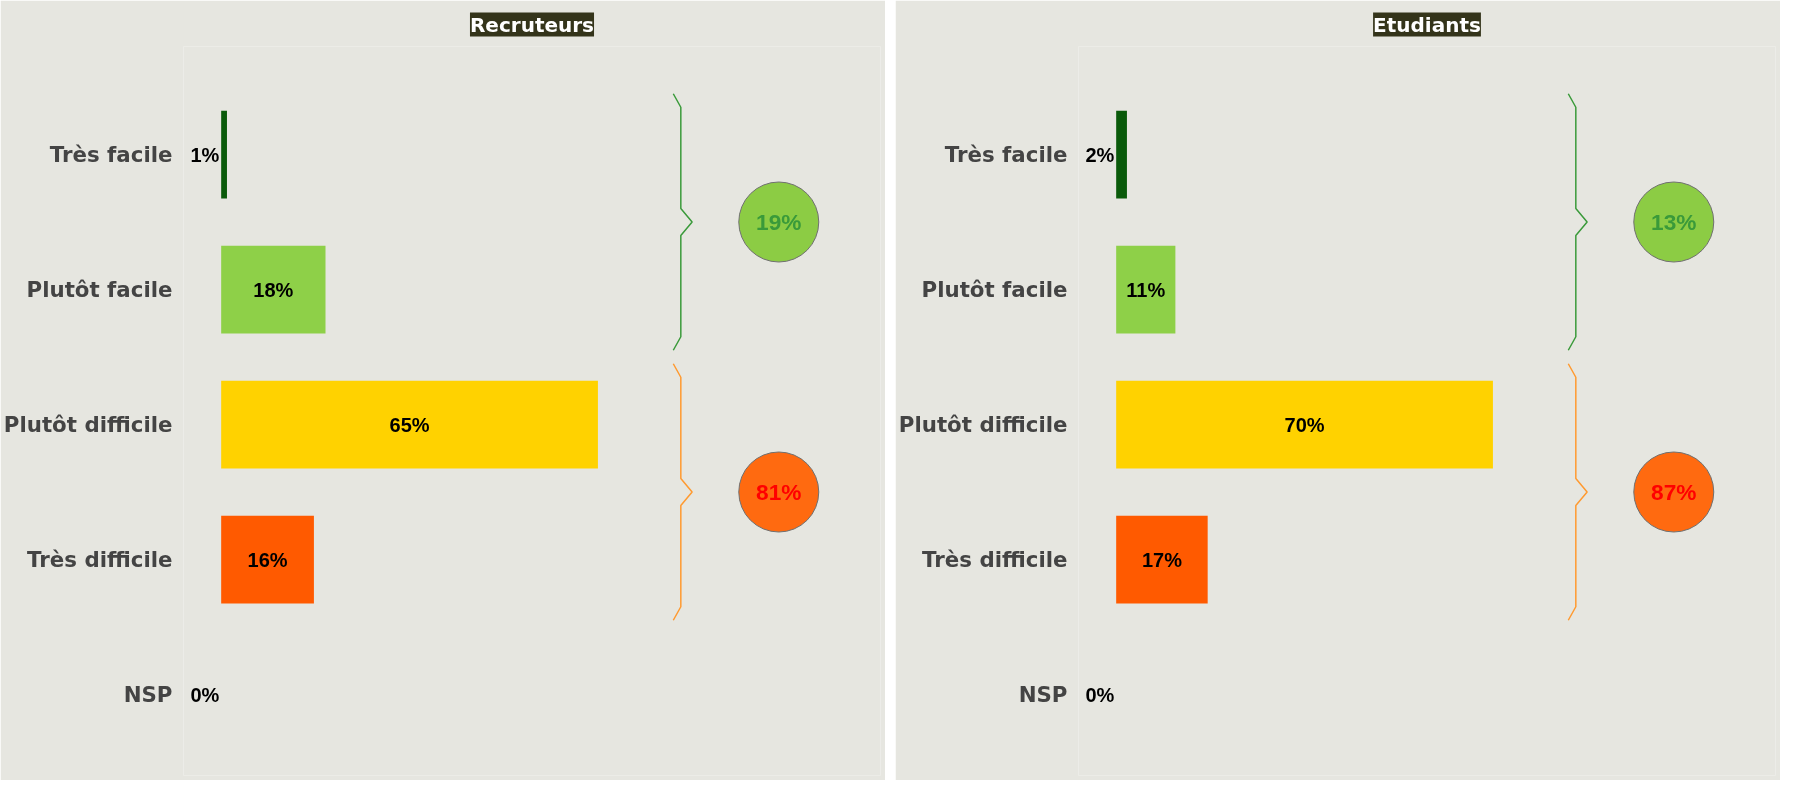 Image resolution: width=1799 pixels, height=789 pixels. I want to click on data-label: 11%, so click(1146, 289).